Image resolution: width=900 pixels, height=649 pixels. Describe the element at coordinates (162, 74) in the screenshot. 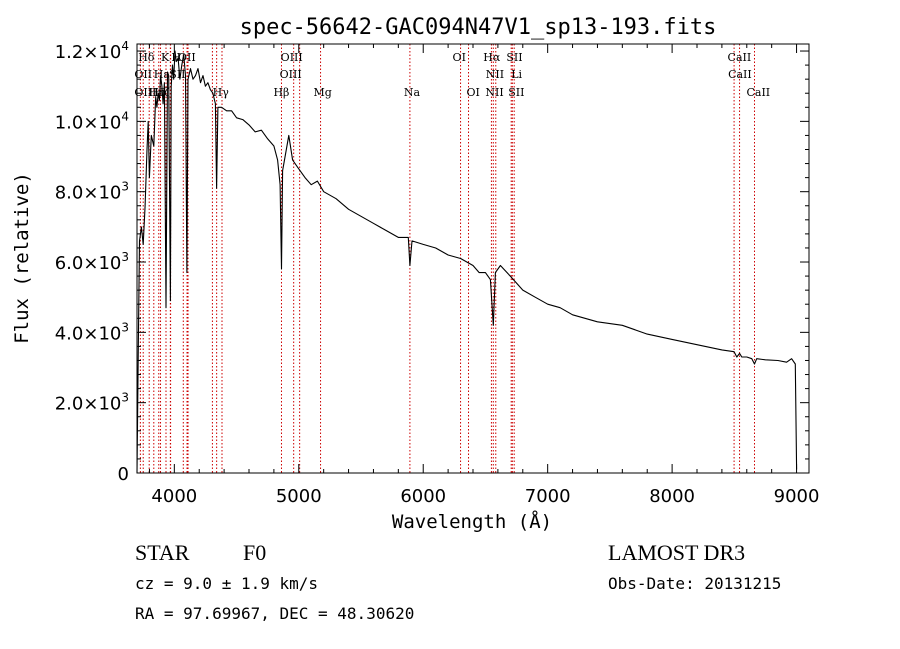

I see `line-label-10: Hε` at that location.